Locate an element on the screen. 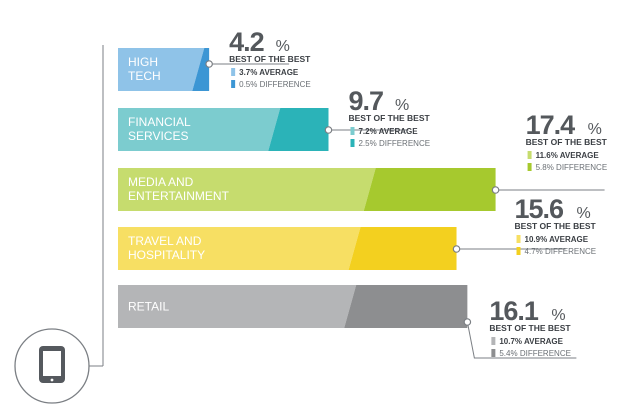 This screenshot has height=411, width=640. value-label: 4.2 is located at coordinates (246, 42).